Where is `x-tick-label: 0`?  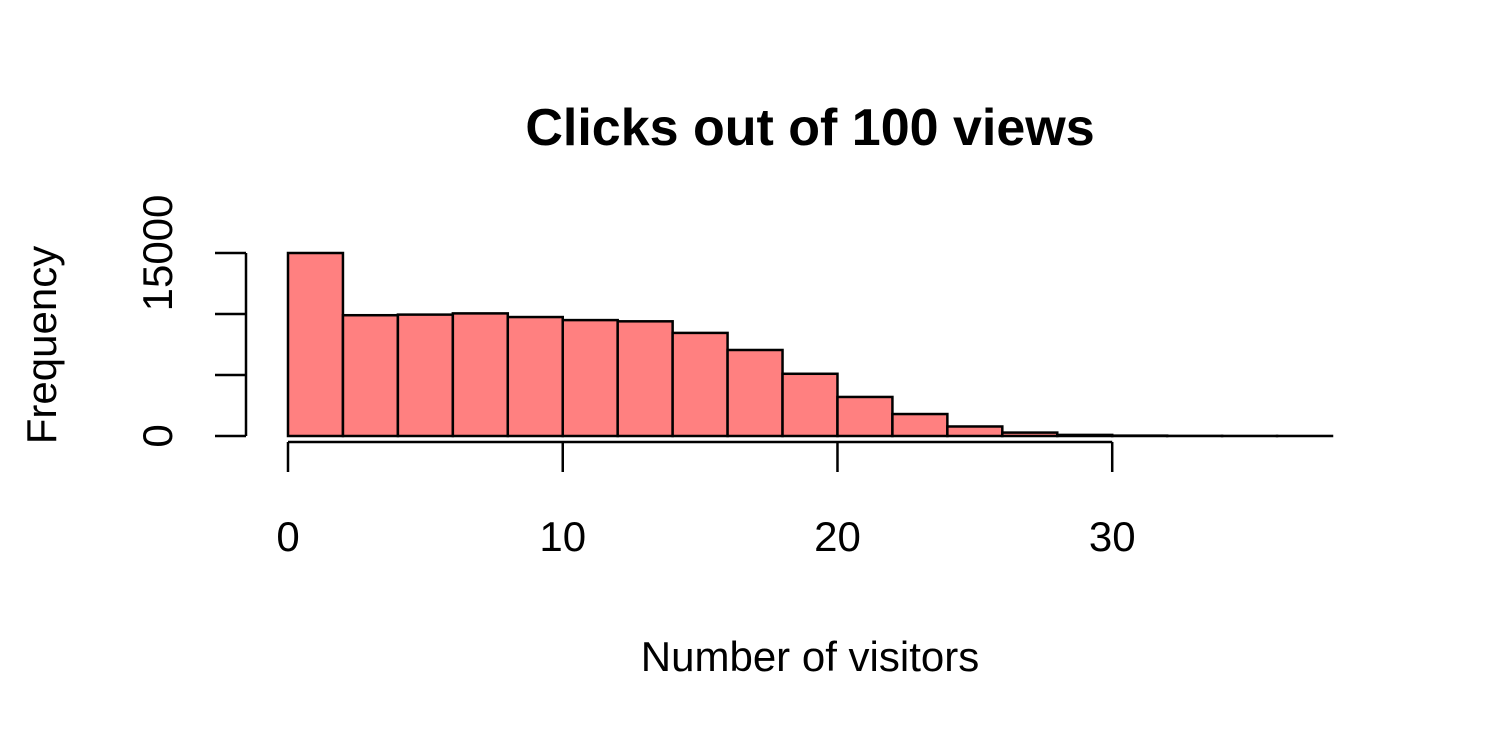 x-tick-label: 0 is located at coordinates (287, 536).